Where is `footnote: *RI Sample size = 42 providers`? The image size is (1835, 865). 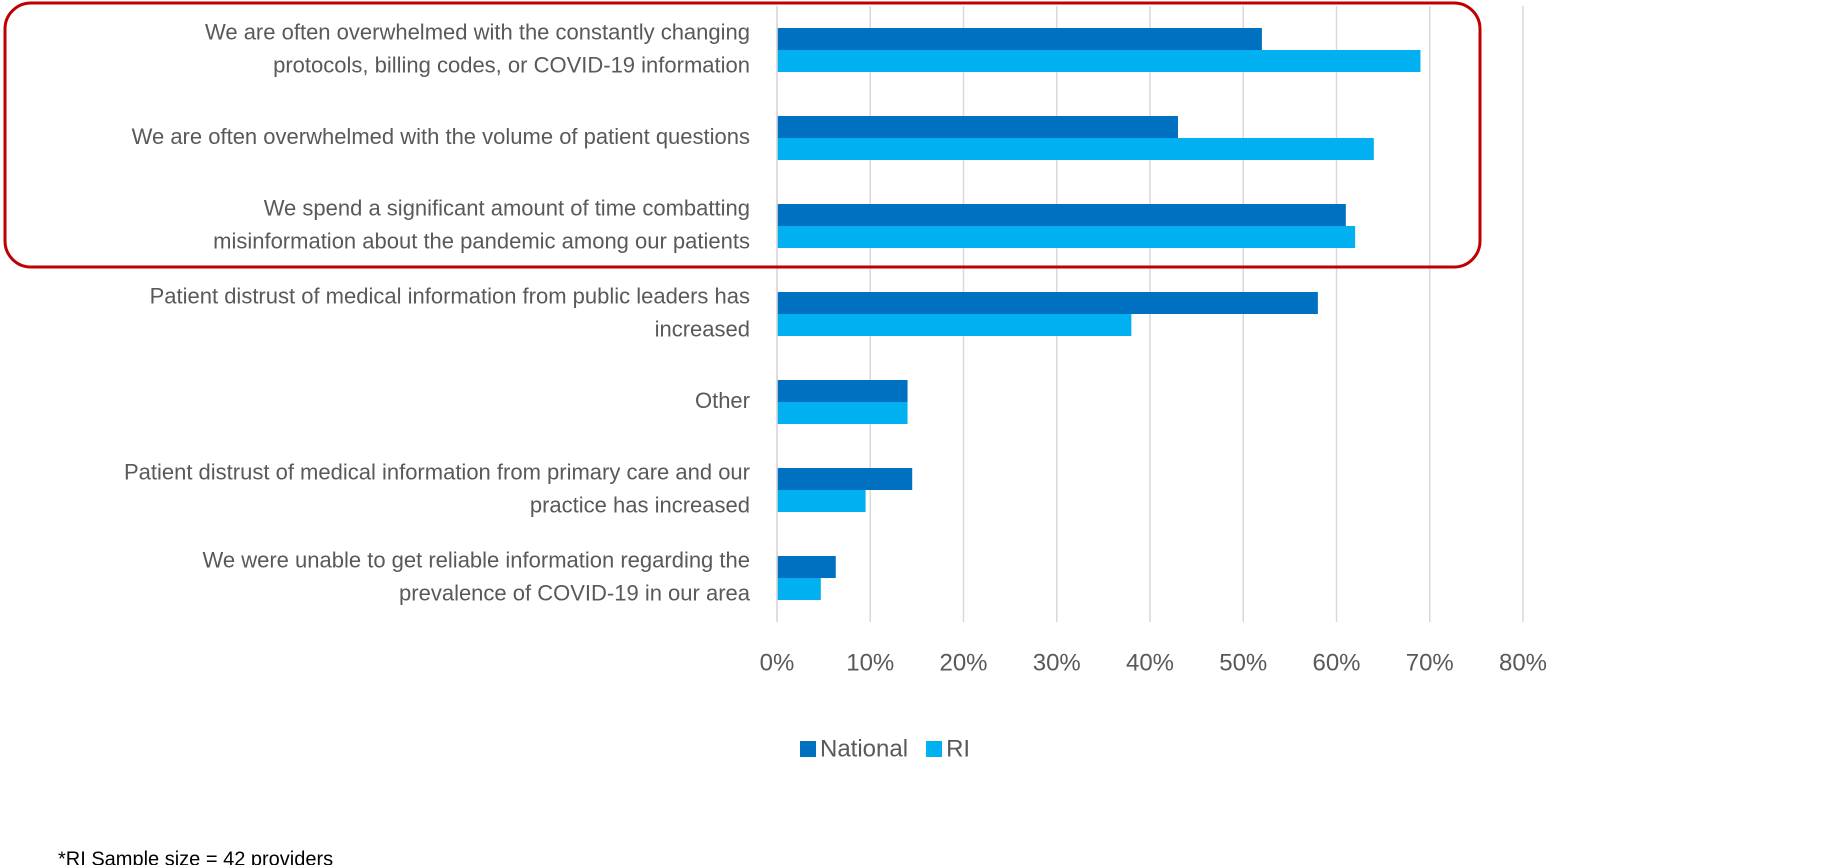 footnote: *RI Sample size = 42 providers is located at coordinates (195, 856).